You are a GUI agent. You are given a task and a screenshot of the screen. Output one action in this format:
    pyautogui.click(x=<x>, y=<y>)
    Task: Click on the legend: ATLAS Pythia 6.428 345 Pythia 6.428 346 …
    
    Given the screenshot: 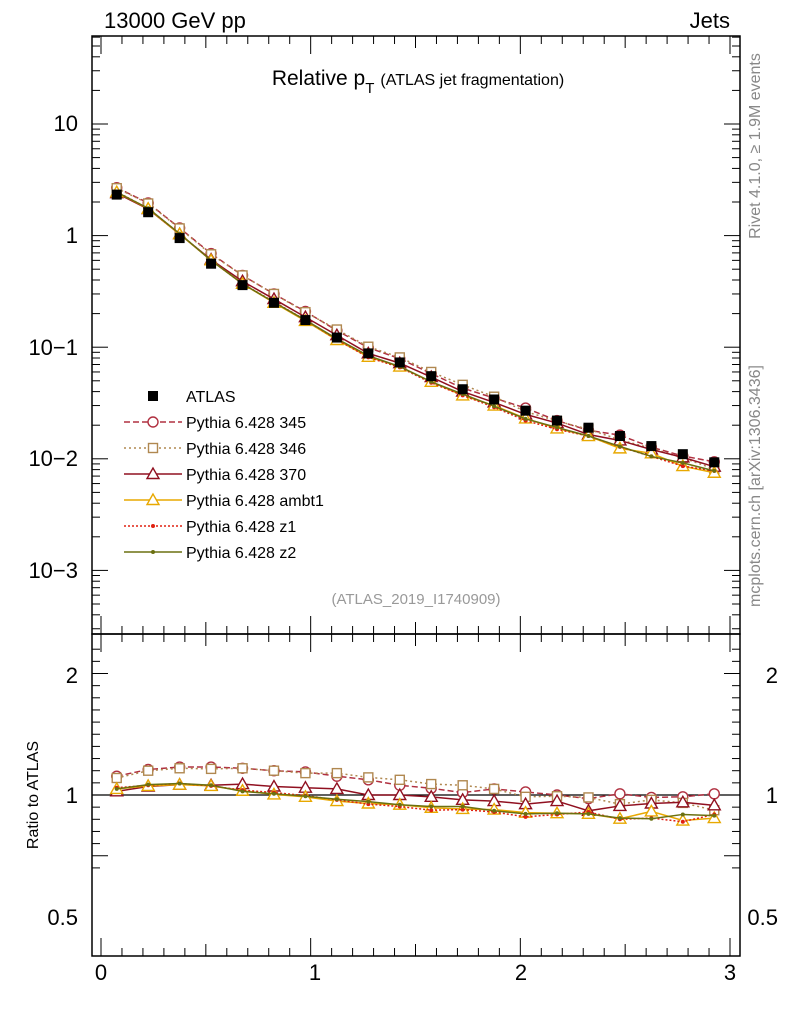 What is the action you would take?
    pyautogui.click(x=224, y=475)
    